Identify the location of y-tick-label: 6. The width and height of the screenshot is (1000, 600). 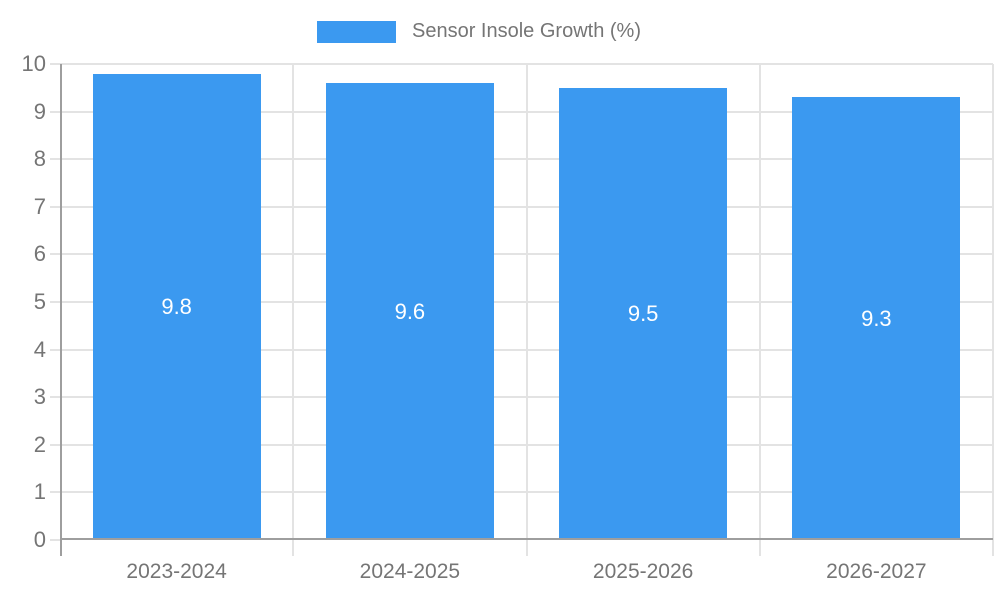
(39, 254).